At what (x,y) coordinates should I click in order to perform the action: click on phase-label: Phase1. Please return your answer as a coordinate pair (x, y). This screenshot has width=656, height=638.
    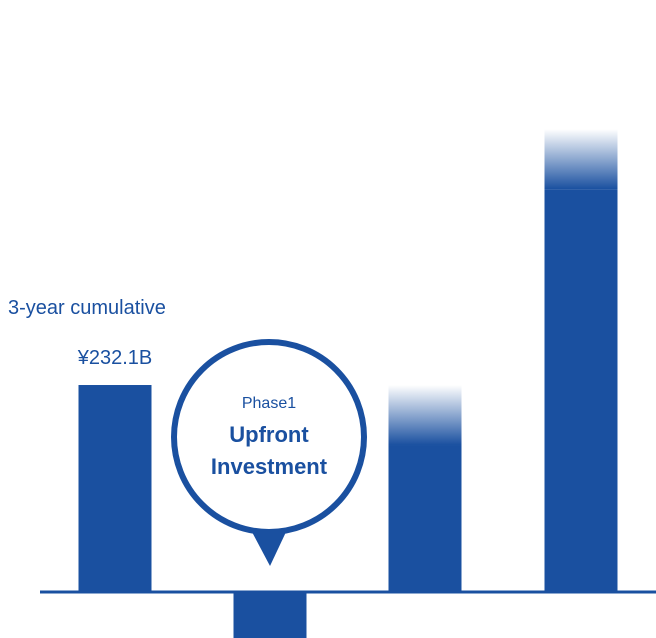
    Looking at the image, I should click on (269, 403).